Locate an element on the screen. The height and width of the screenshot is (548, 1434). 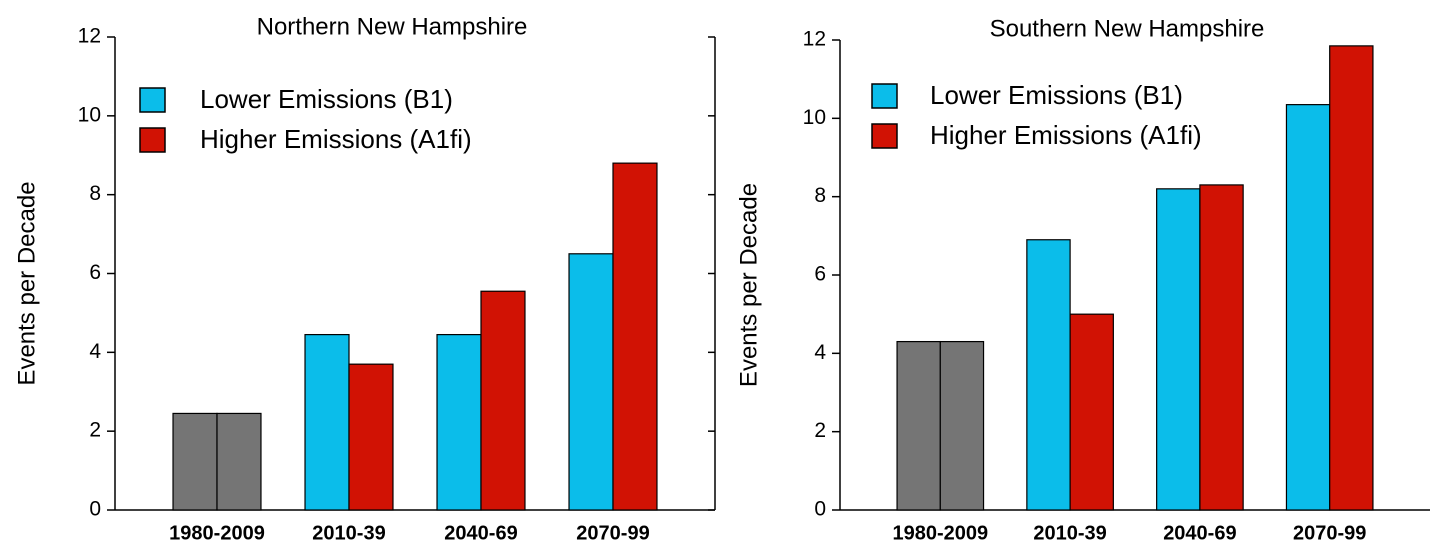
chart-title: Southern New Hampshire is located at coordinates (1127, 28).